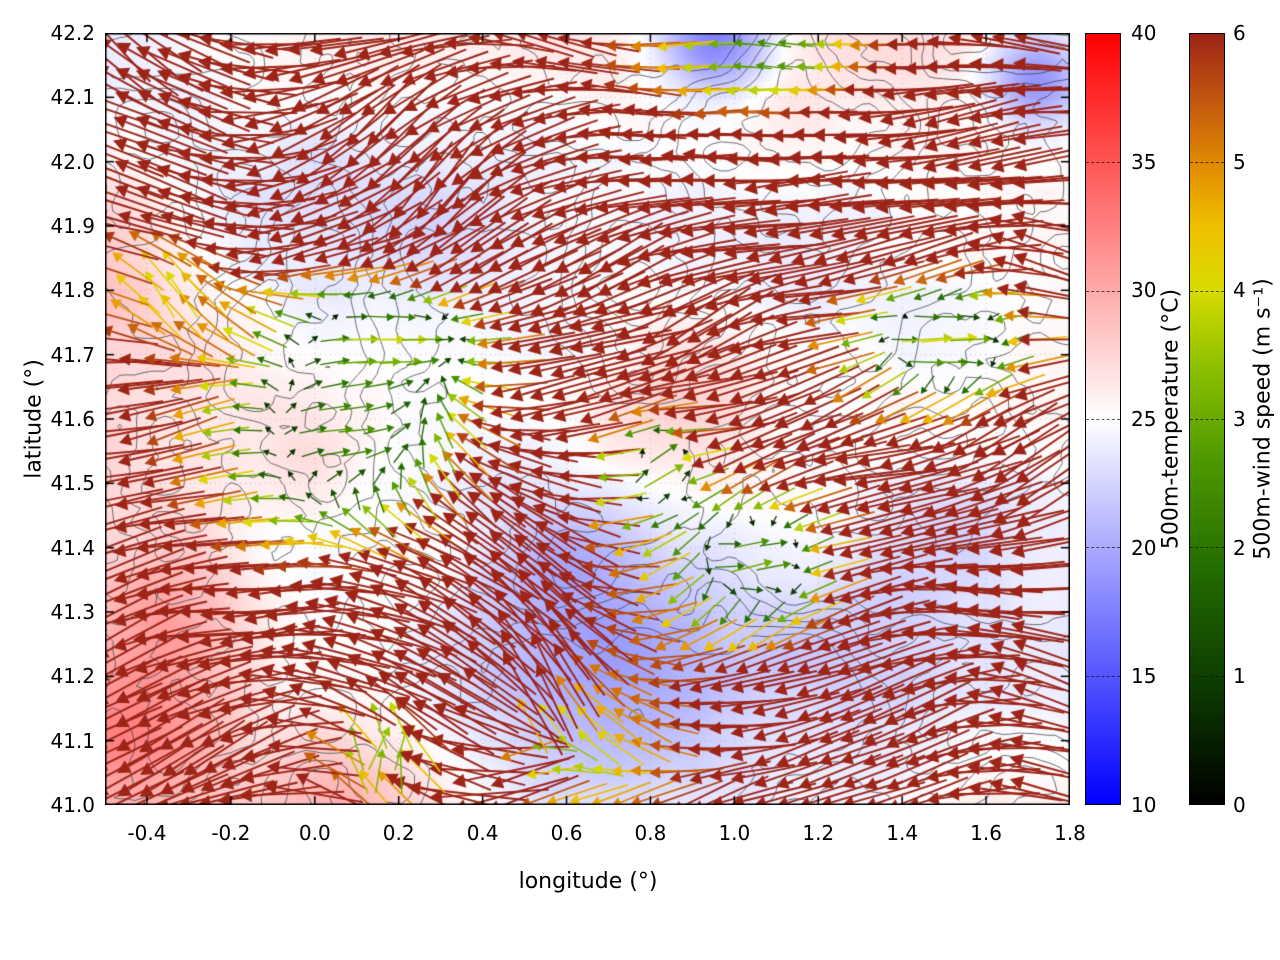 The height and width of the screenshot is (960, 1280). I want to click on temperature-tick-label: 25, so click(1144, 419).